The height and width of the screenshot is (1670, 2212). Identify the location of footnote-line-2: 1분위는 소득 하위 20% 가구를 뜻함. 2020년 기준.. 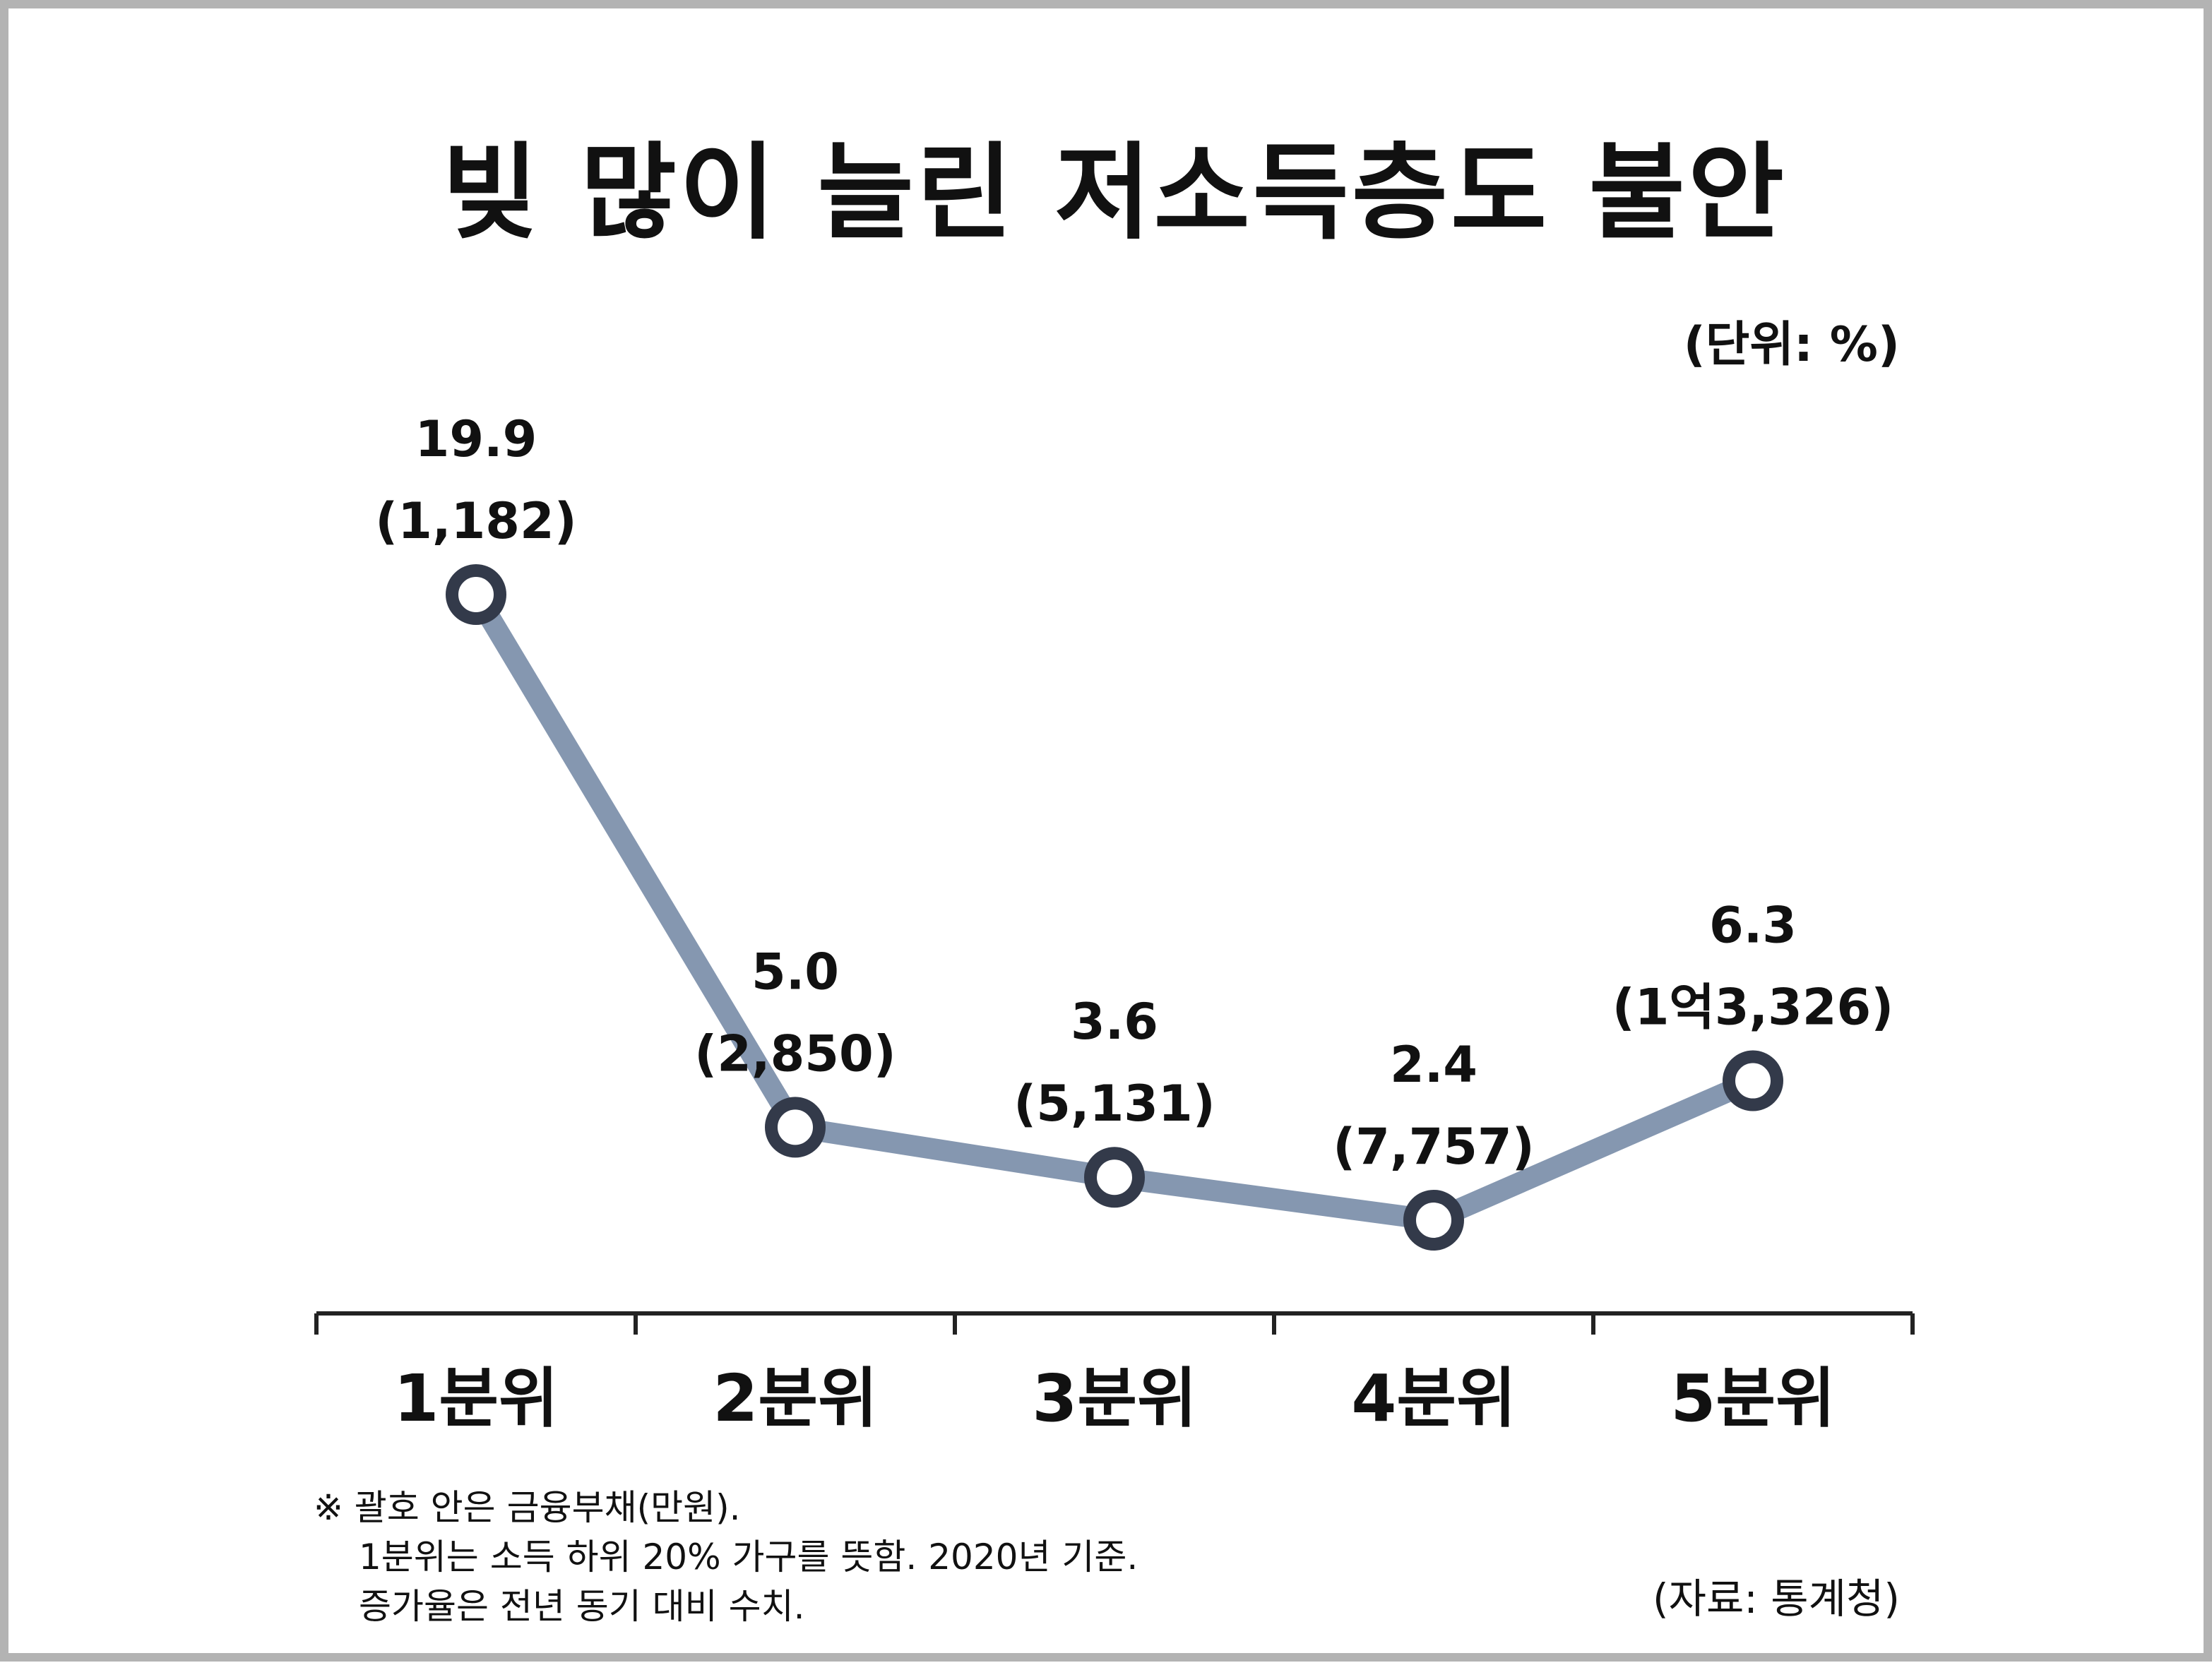
(748, 1557).